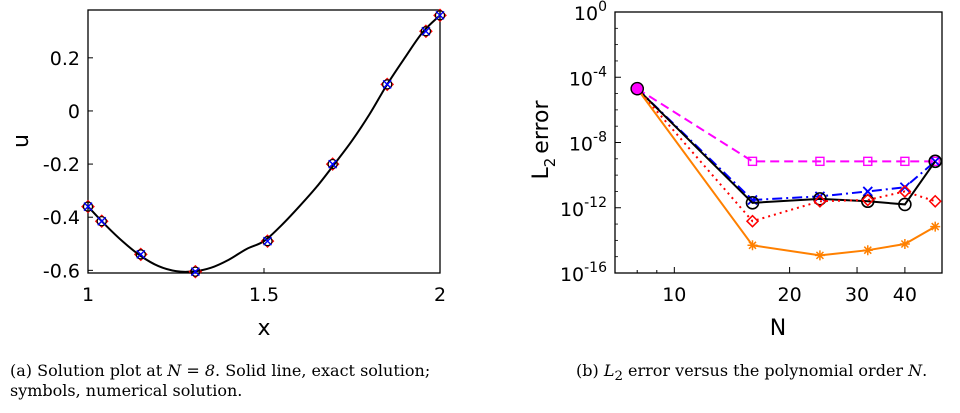 This screenshot has height=413, width=960. Describe the element at coordinates (191, 370) in the screenshot. I see `caption-a-math: N = 8` at that location.